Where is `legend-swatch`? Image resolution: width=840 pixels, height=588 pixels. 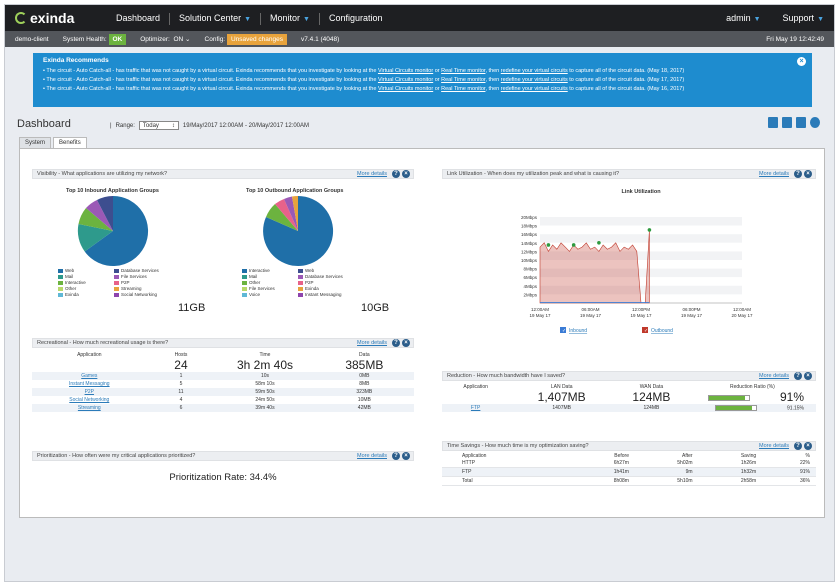 legend-swatch is located at coordinates (244, 270).